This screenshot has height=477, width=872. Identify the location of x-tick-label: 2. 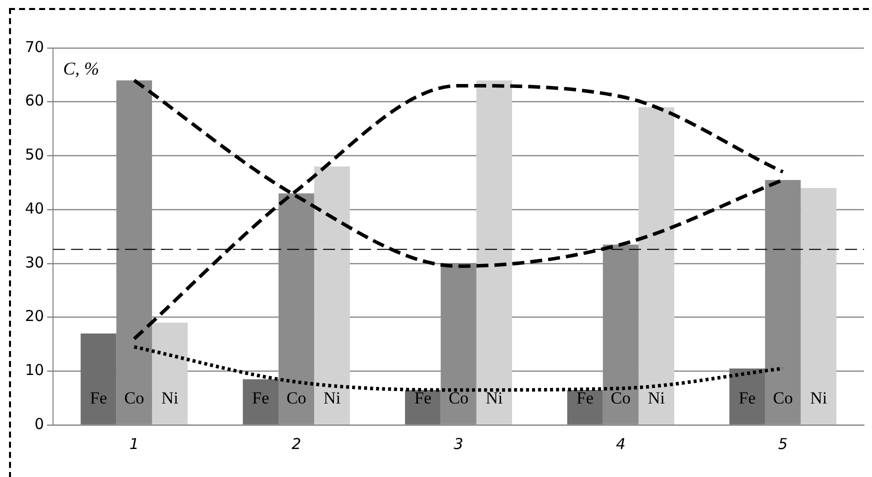
(297, 443).